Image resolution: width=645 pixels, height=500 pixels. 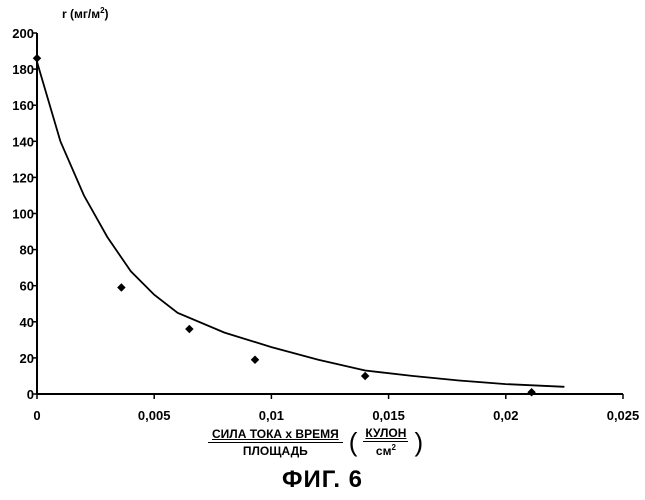 What do you see at coordinates (275, 435) in the screenshot?
I see `x-axis-label-numerator: СИЛА ТОКА х ВРЕМЯ` at bounding box center [275, 435].